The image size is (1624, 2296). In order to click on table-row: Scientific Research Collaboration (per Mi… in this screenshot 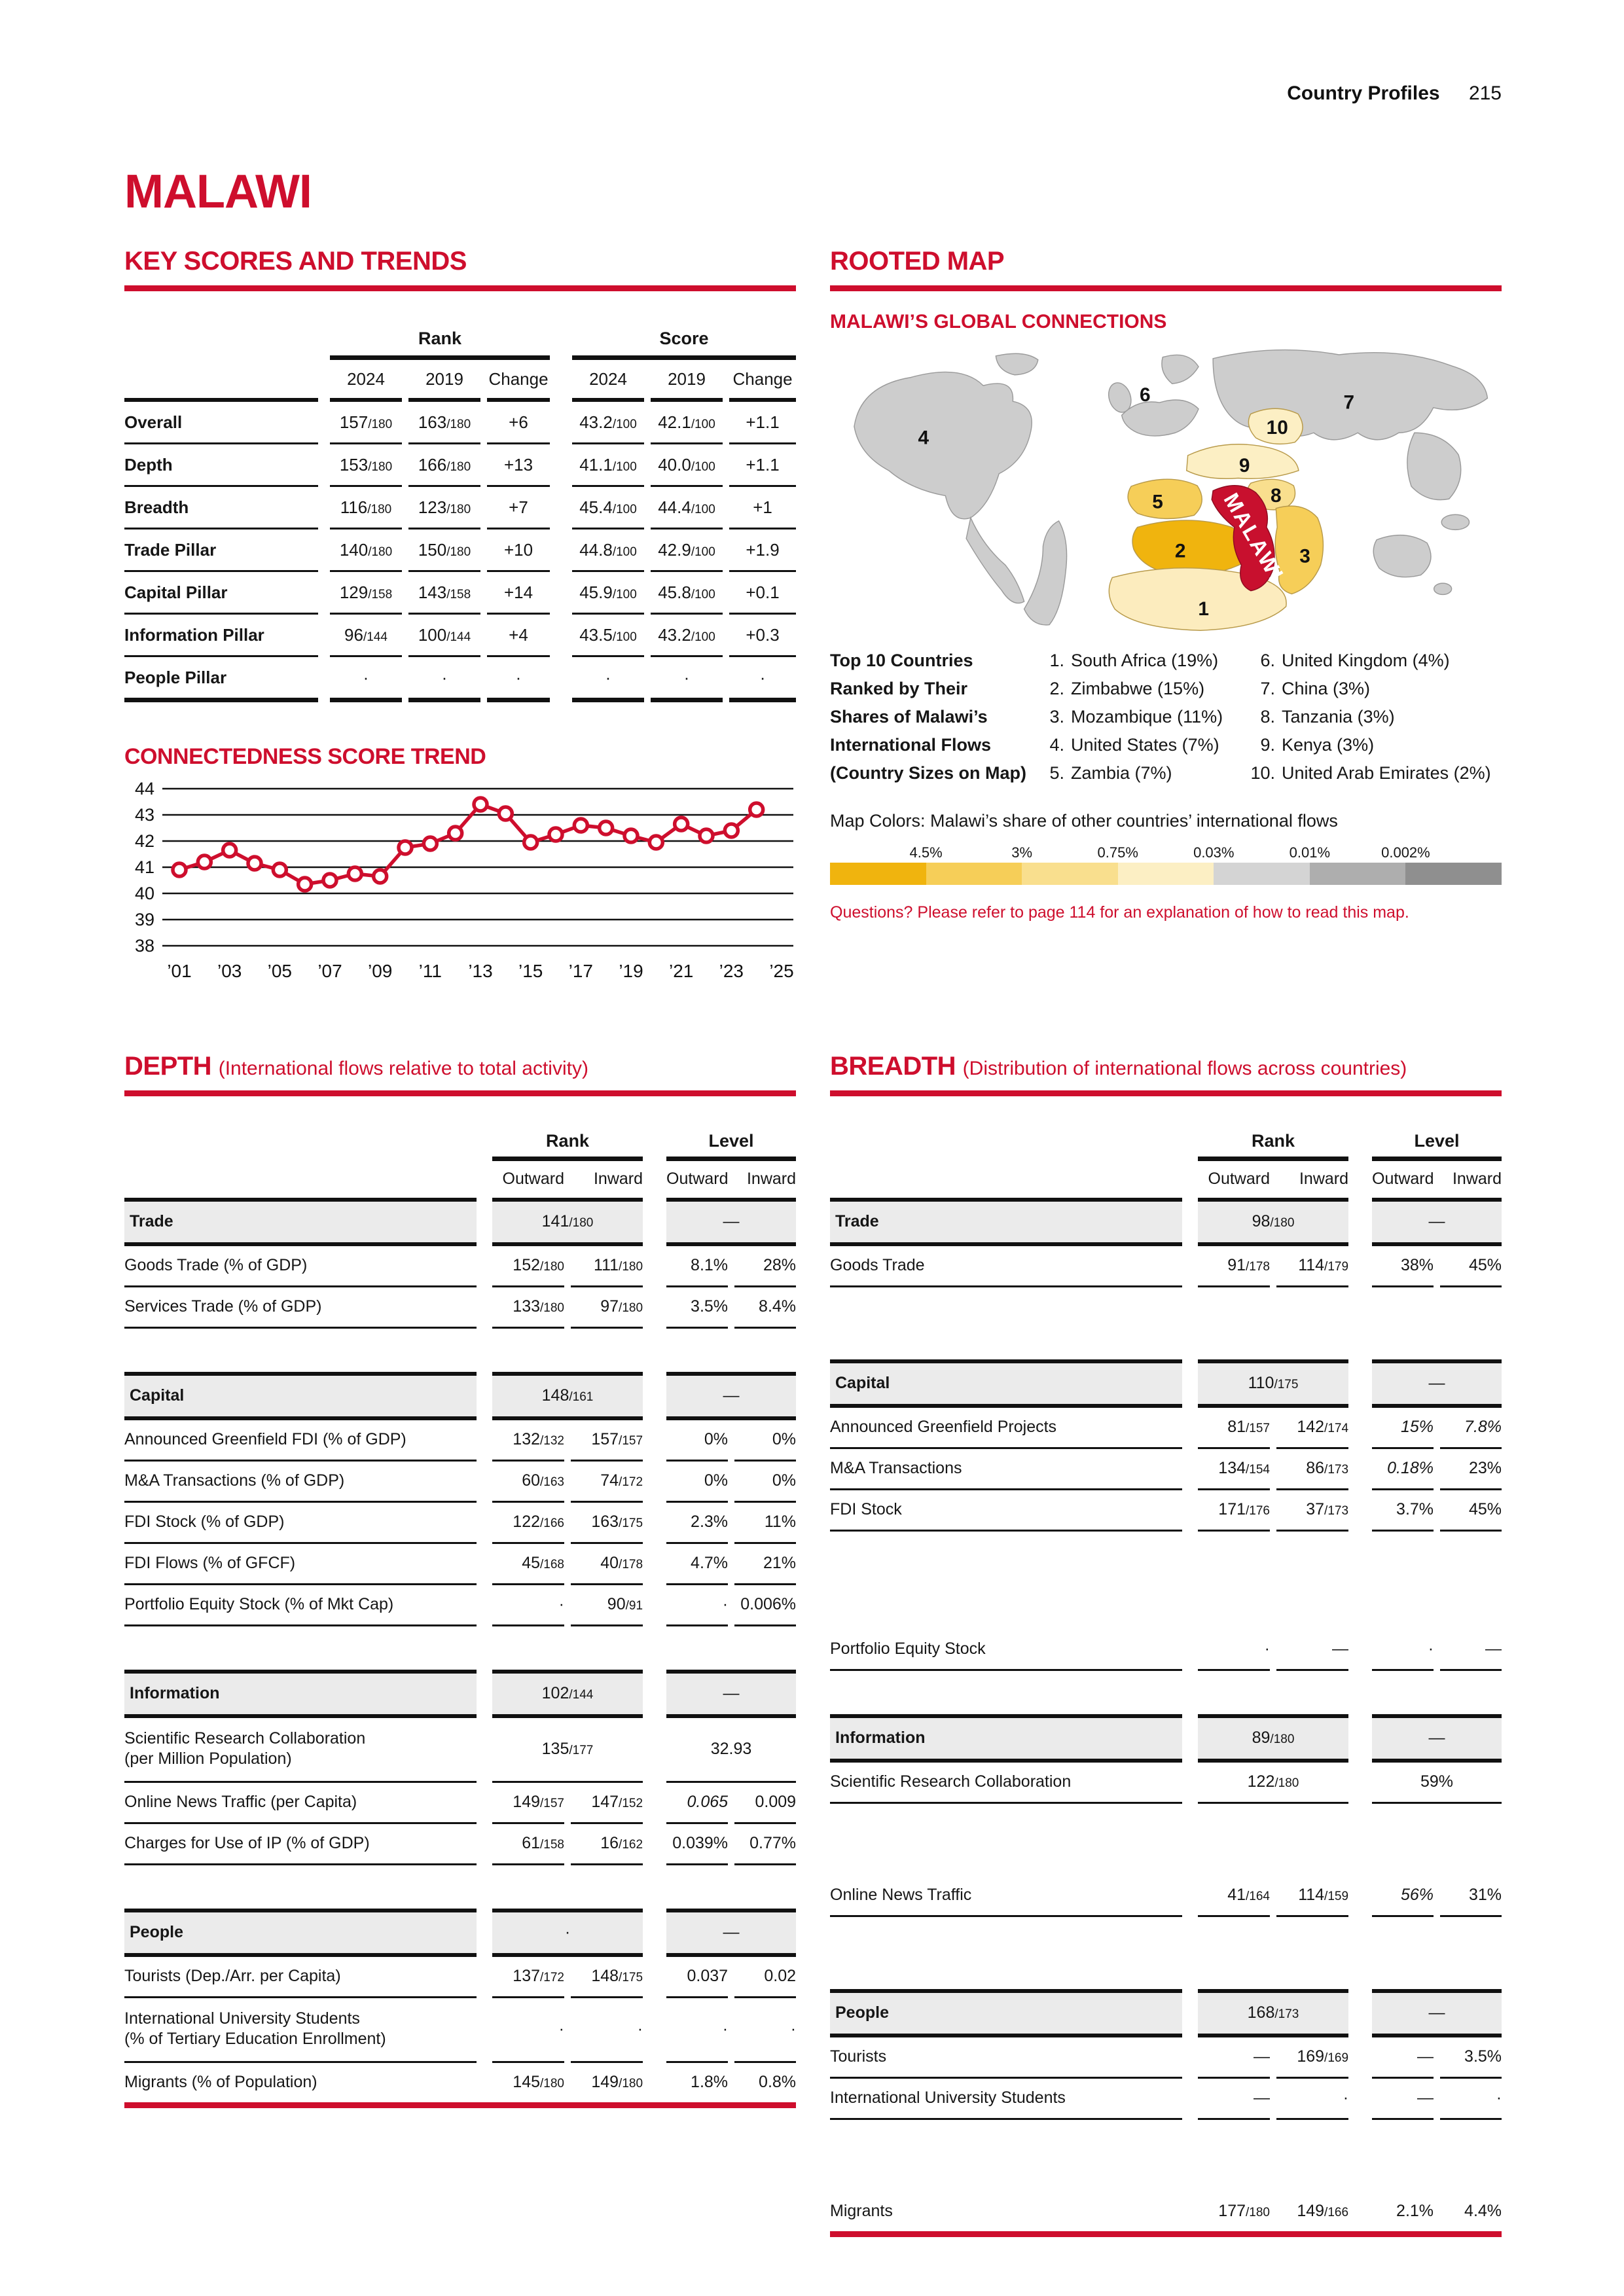, I will do `click(460, 1750)`.